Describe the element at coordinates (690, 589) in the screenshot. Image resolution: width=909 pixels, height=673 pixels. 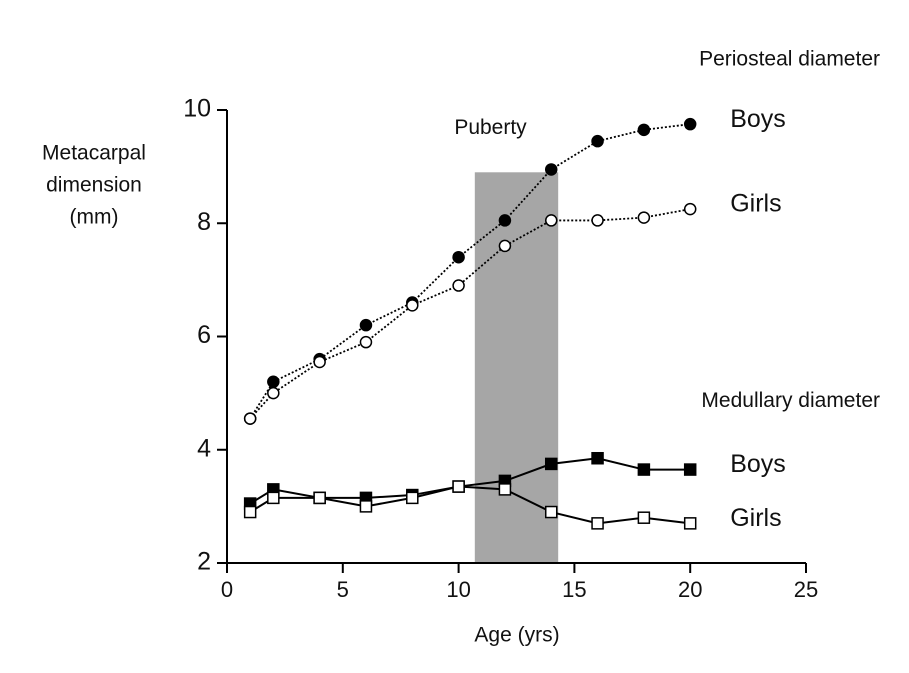
I see `x-tick-label: 20` at that location.